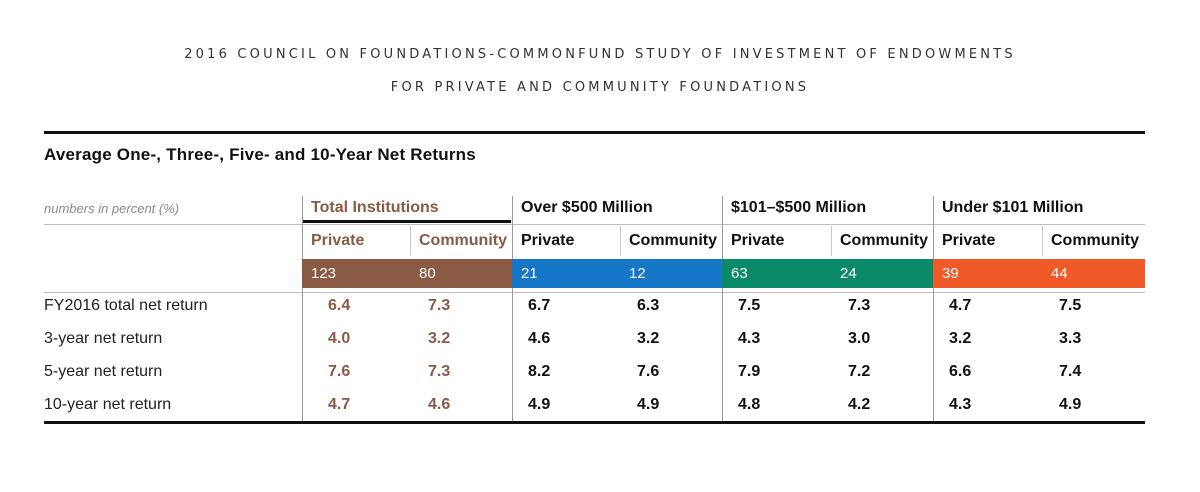  What do you see at coordinates (739, 273) in the screenshot?
I see `count-mid-private: 63` at bounding box center [739, 273].